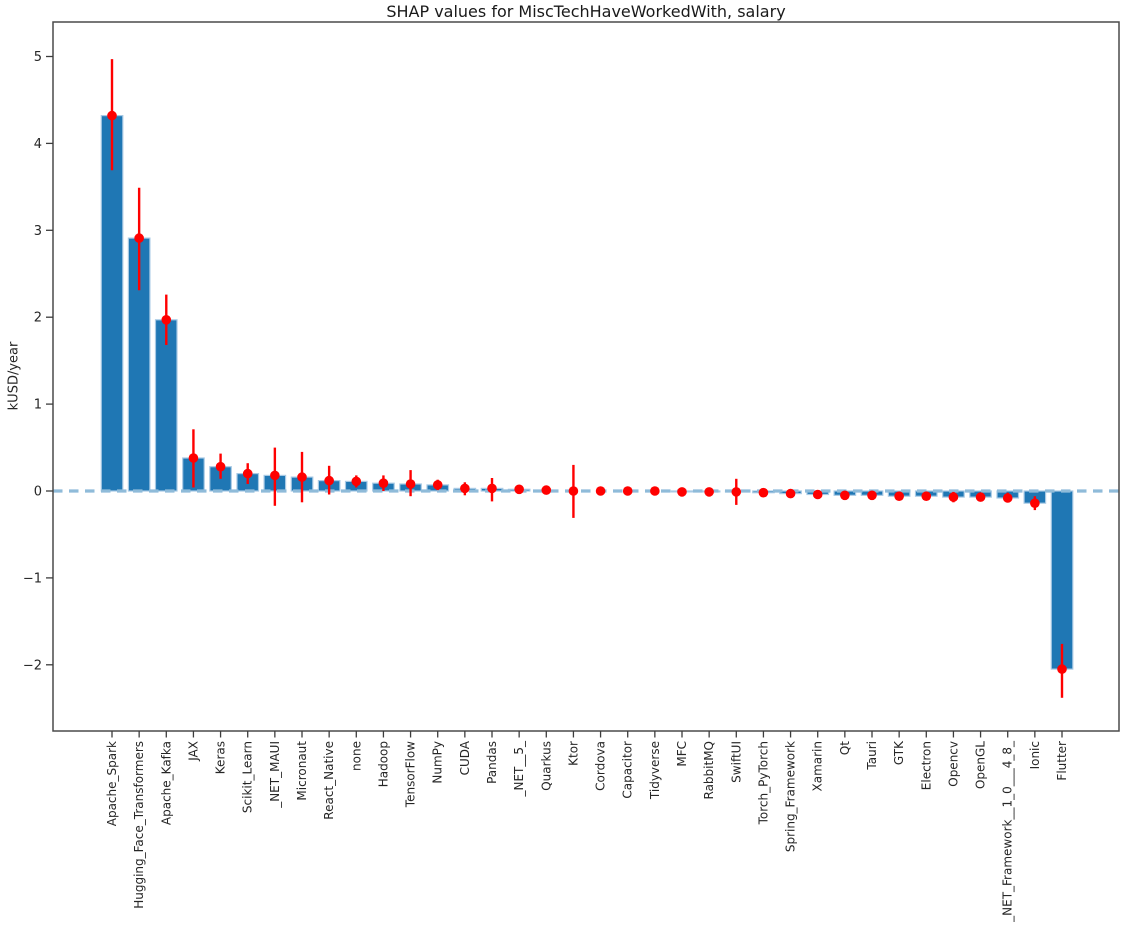  I want to click on x-tick-label: CUDA, so click(465, 757).